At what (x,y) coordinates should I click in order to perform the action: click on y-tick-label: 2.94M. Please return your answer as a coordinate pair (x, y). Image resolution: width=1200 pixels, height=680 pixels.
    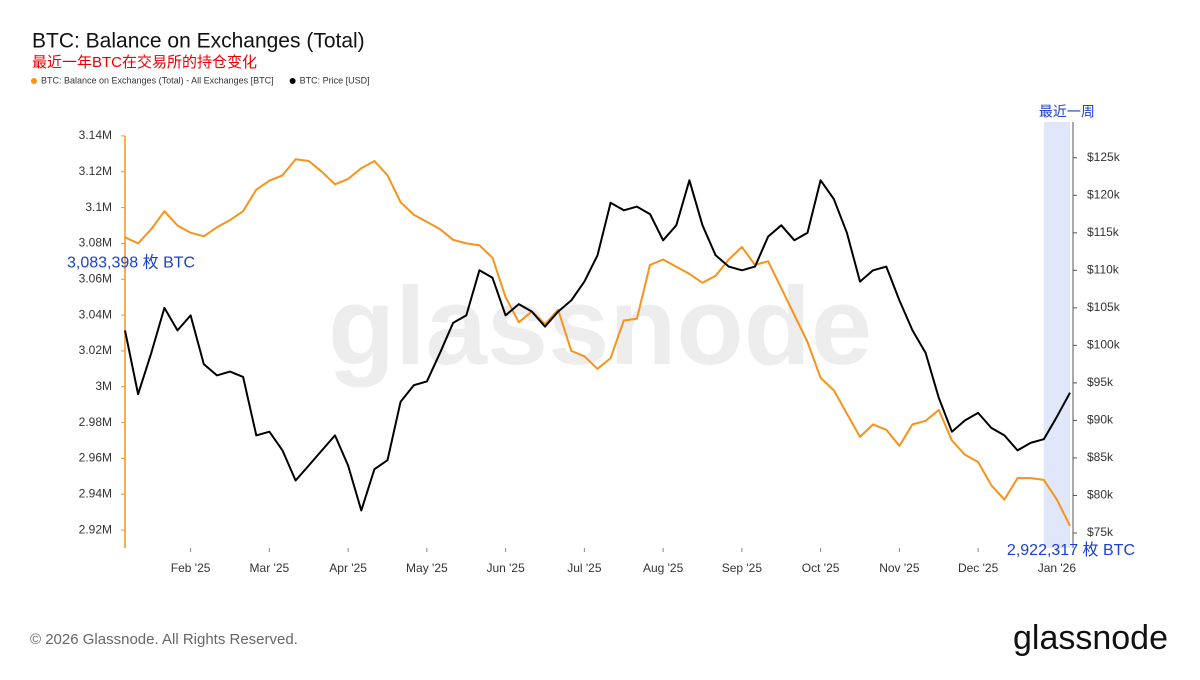
    Looking at the image, I should click on (95, 493).